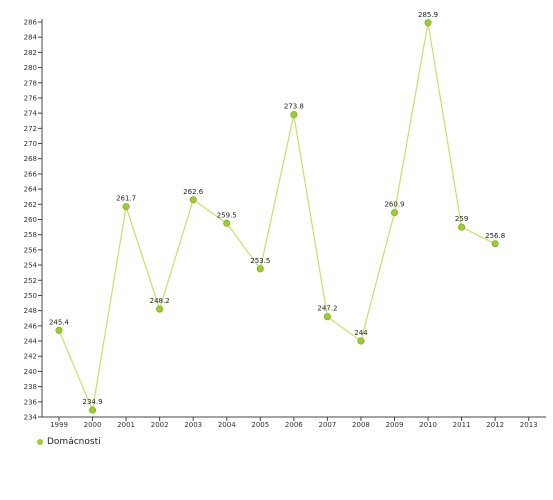  Describe the element at coordinates (394, 205) in the screenshot. I see `data-label: 260.9` at that location.